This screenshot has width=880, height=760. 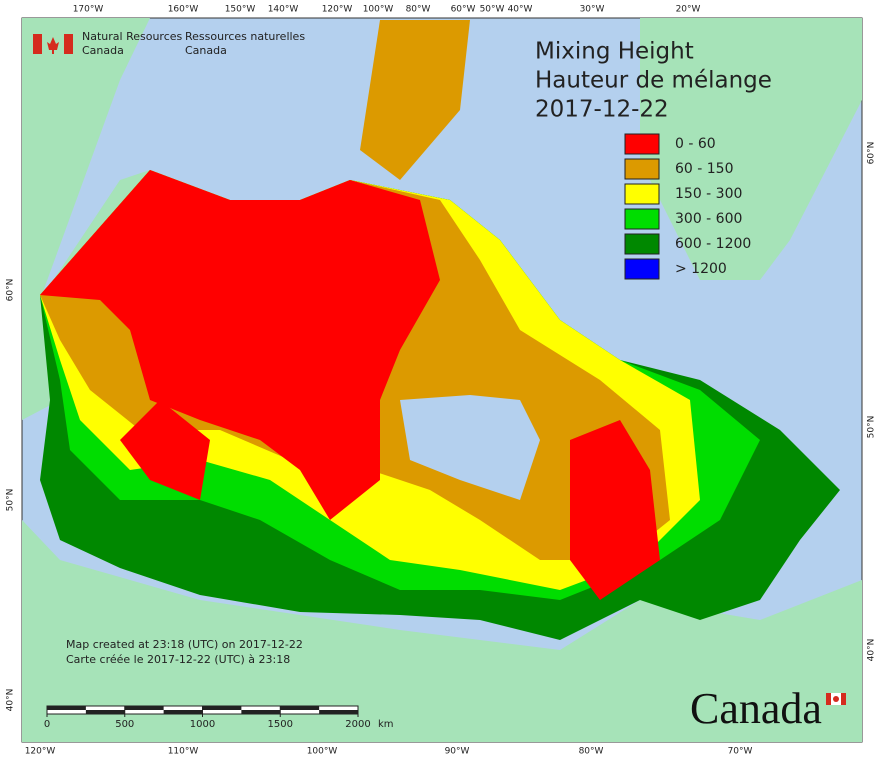 I want to click on scale-unit: km, so click(x=386, y=724).